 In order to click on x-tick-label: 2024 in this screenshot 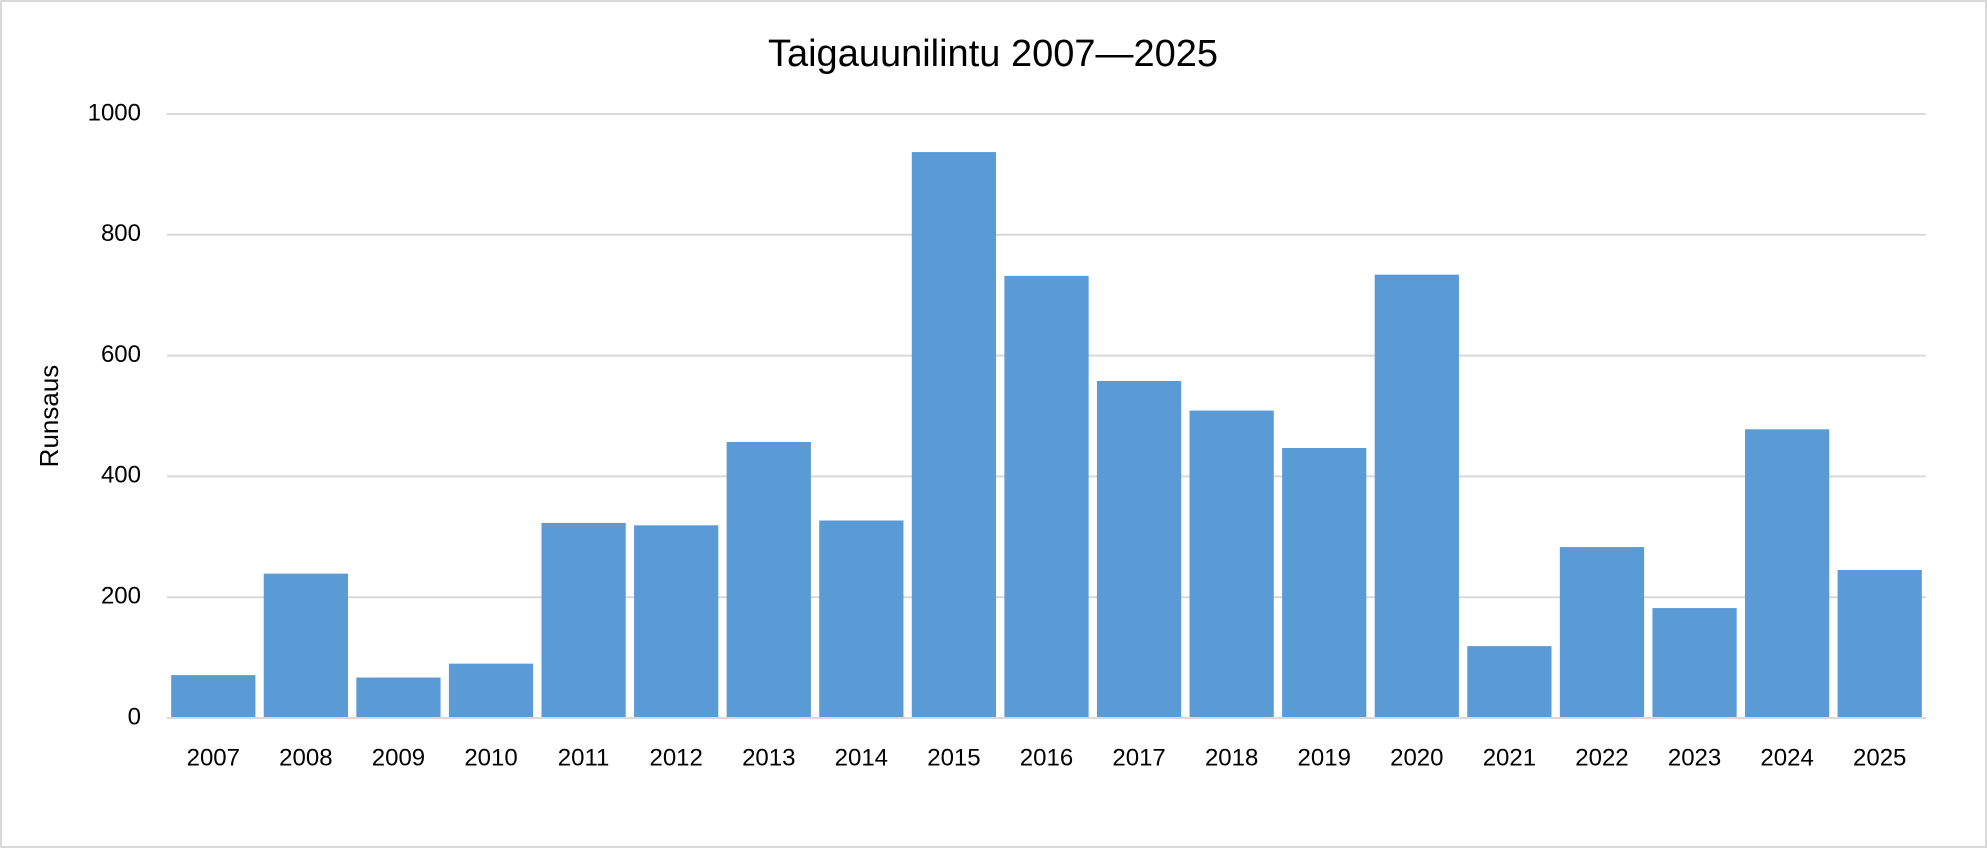, I will do `click(1786, 757)`.